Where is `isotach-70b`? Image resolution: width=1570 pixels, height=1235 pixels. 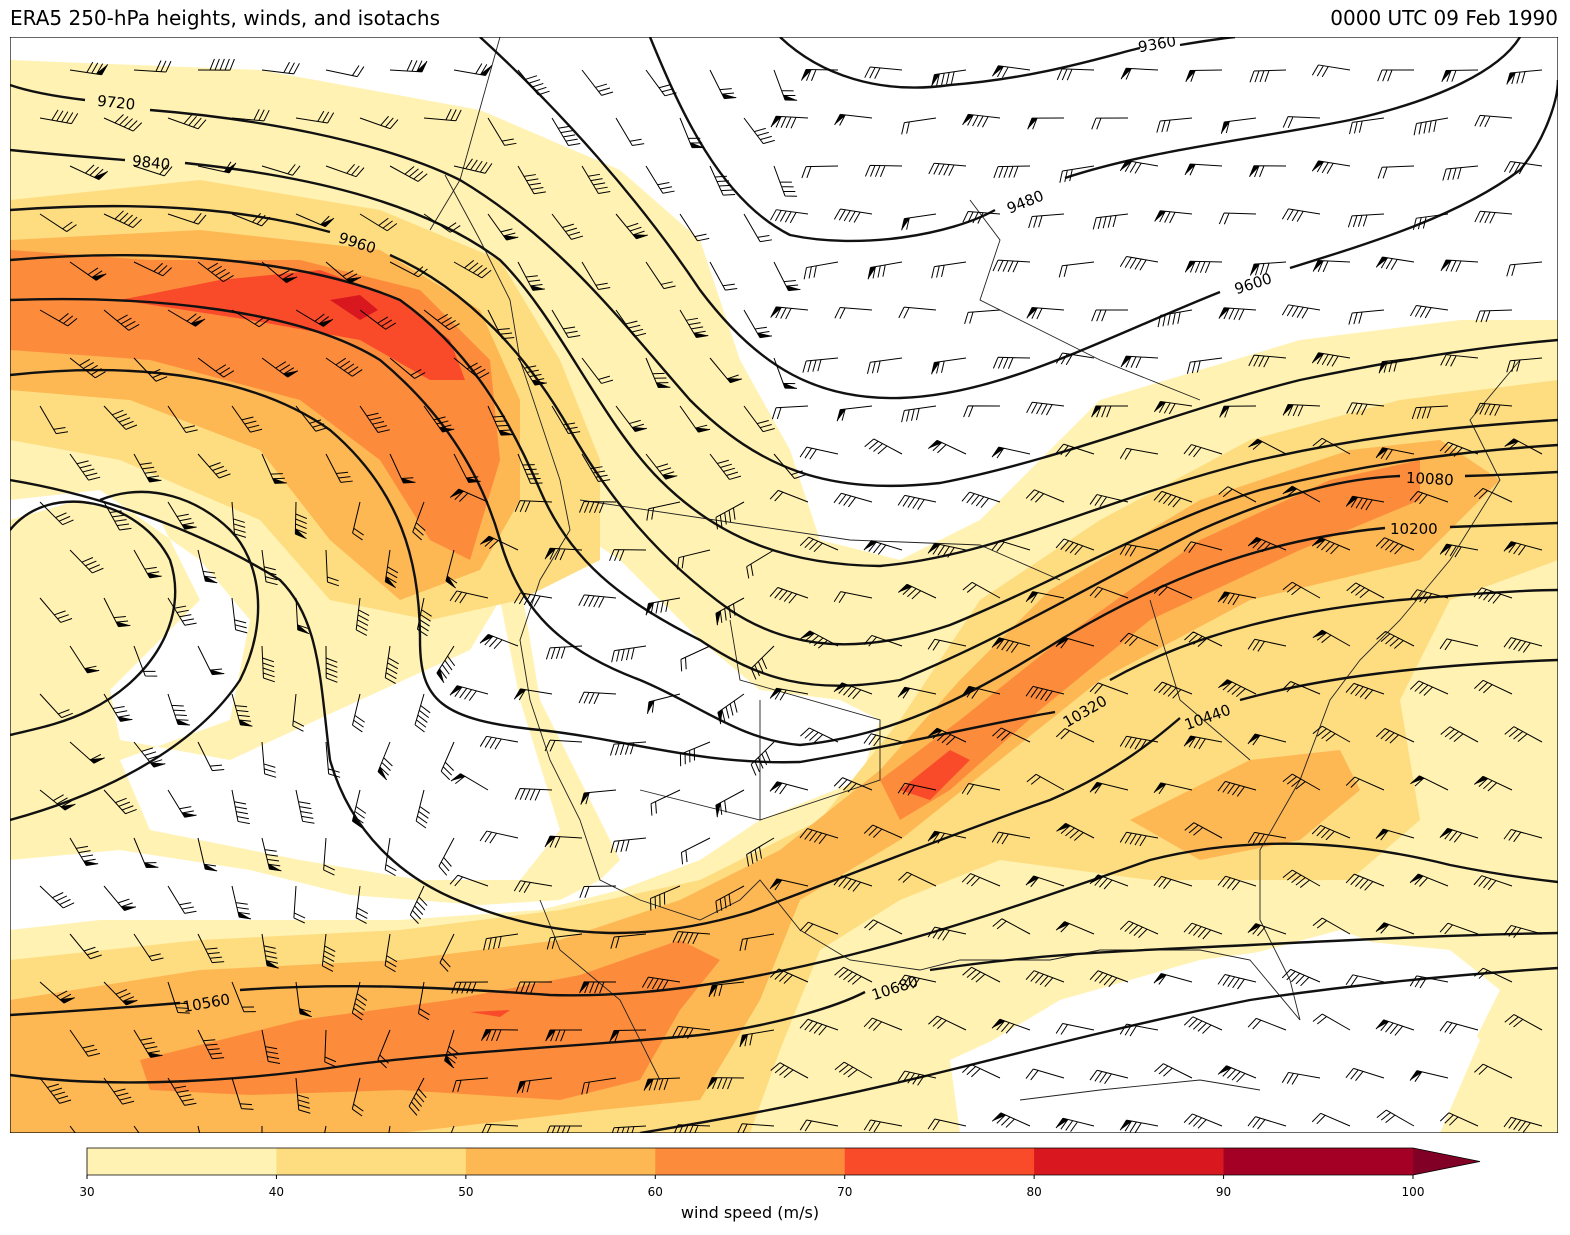
isotach-70b is located at coordinates (720, 883).